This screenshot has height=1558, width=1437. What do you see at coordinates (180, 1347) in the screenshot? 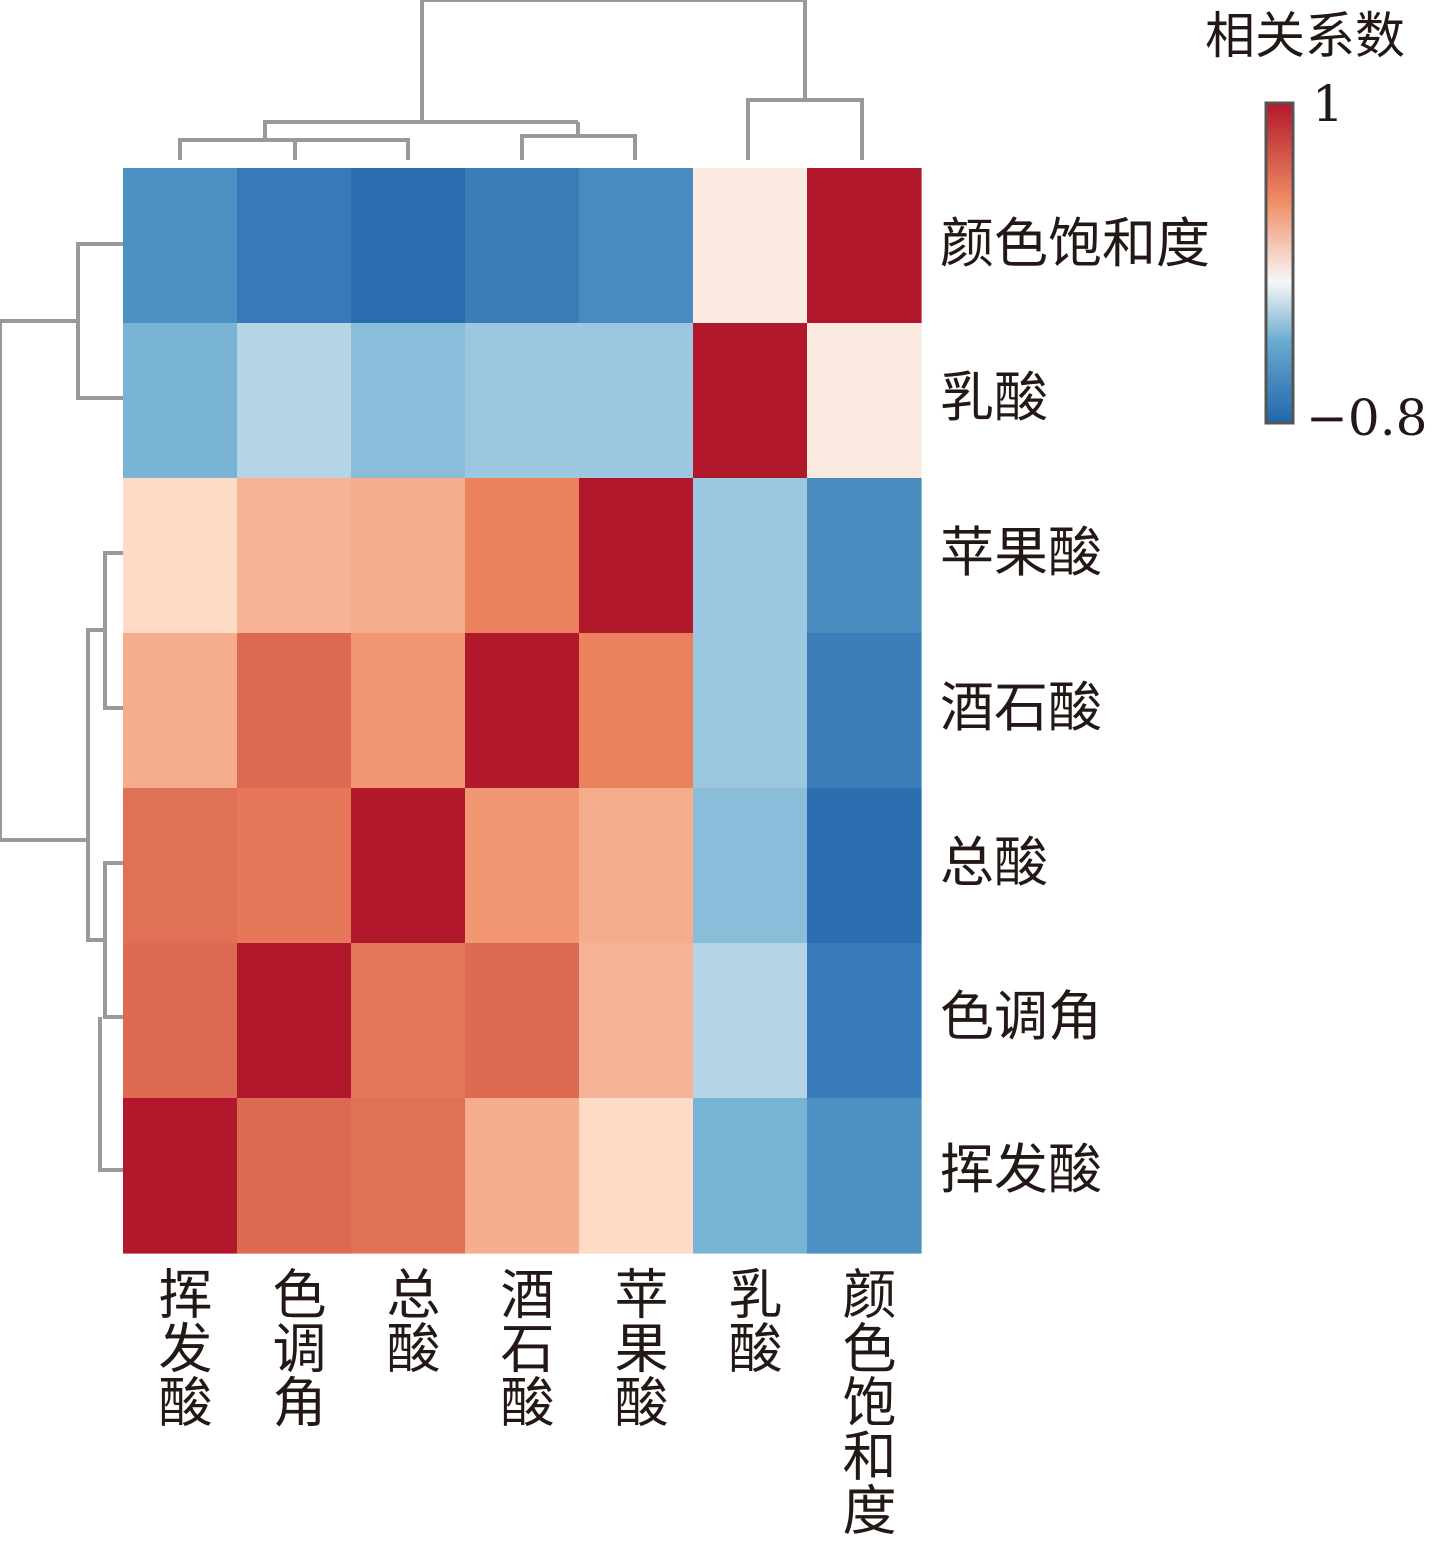
I see `column-label: 挥发酸` at bounding box center [180, 1347].